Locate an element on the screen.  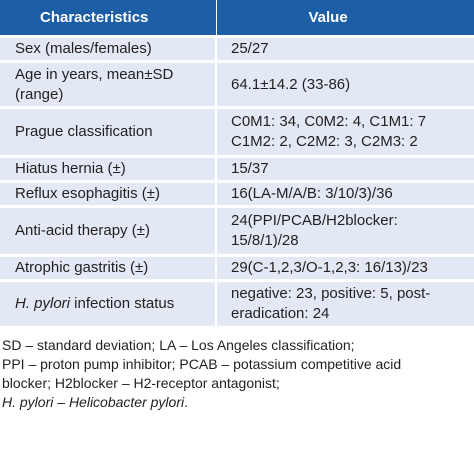
footnote-abbr: H. pylori is located at coordinates (28, 402).